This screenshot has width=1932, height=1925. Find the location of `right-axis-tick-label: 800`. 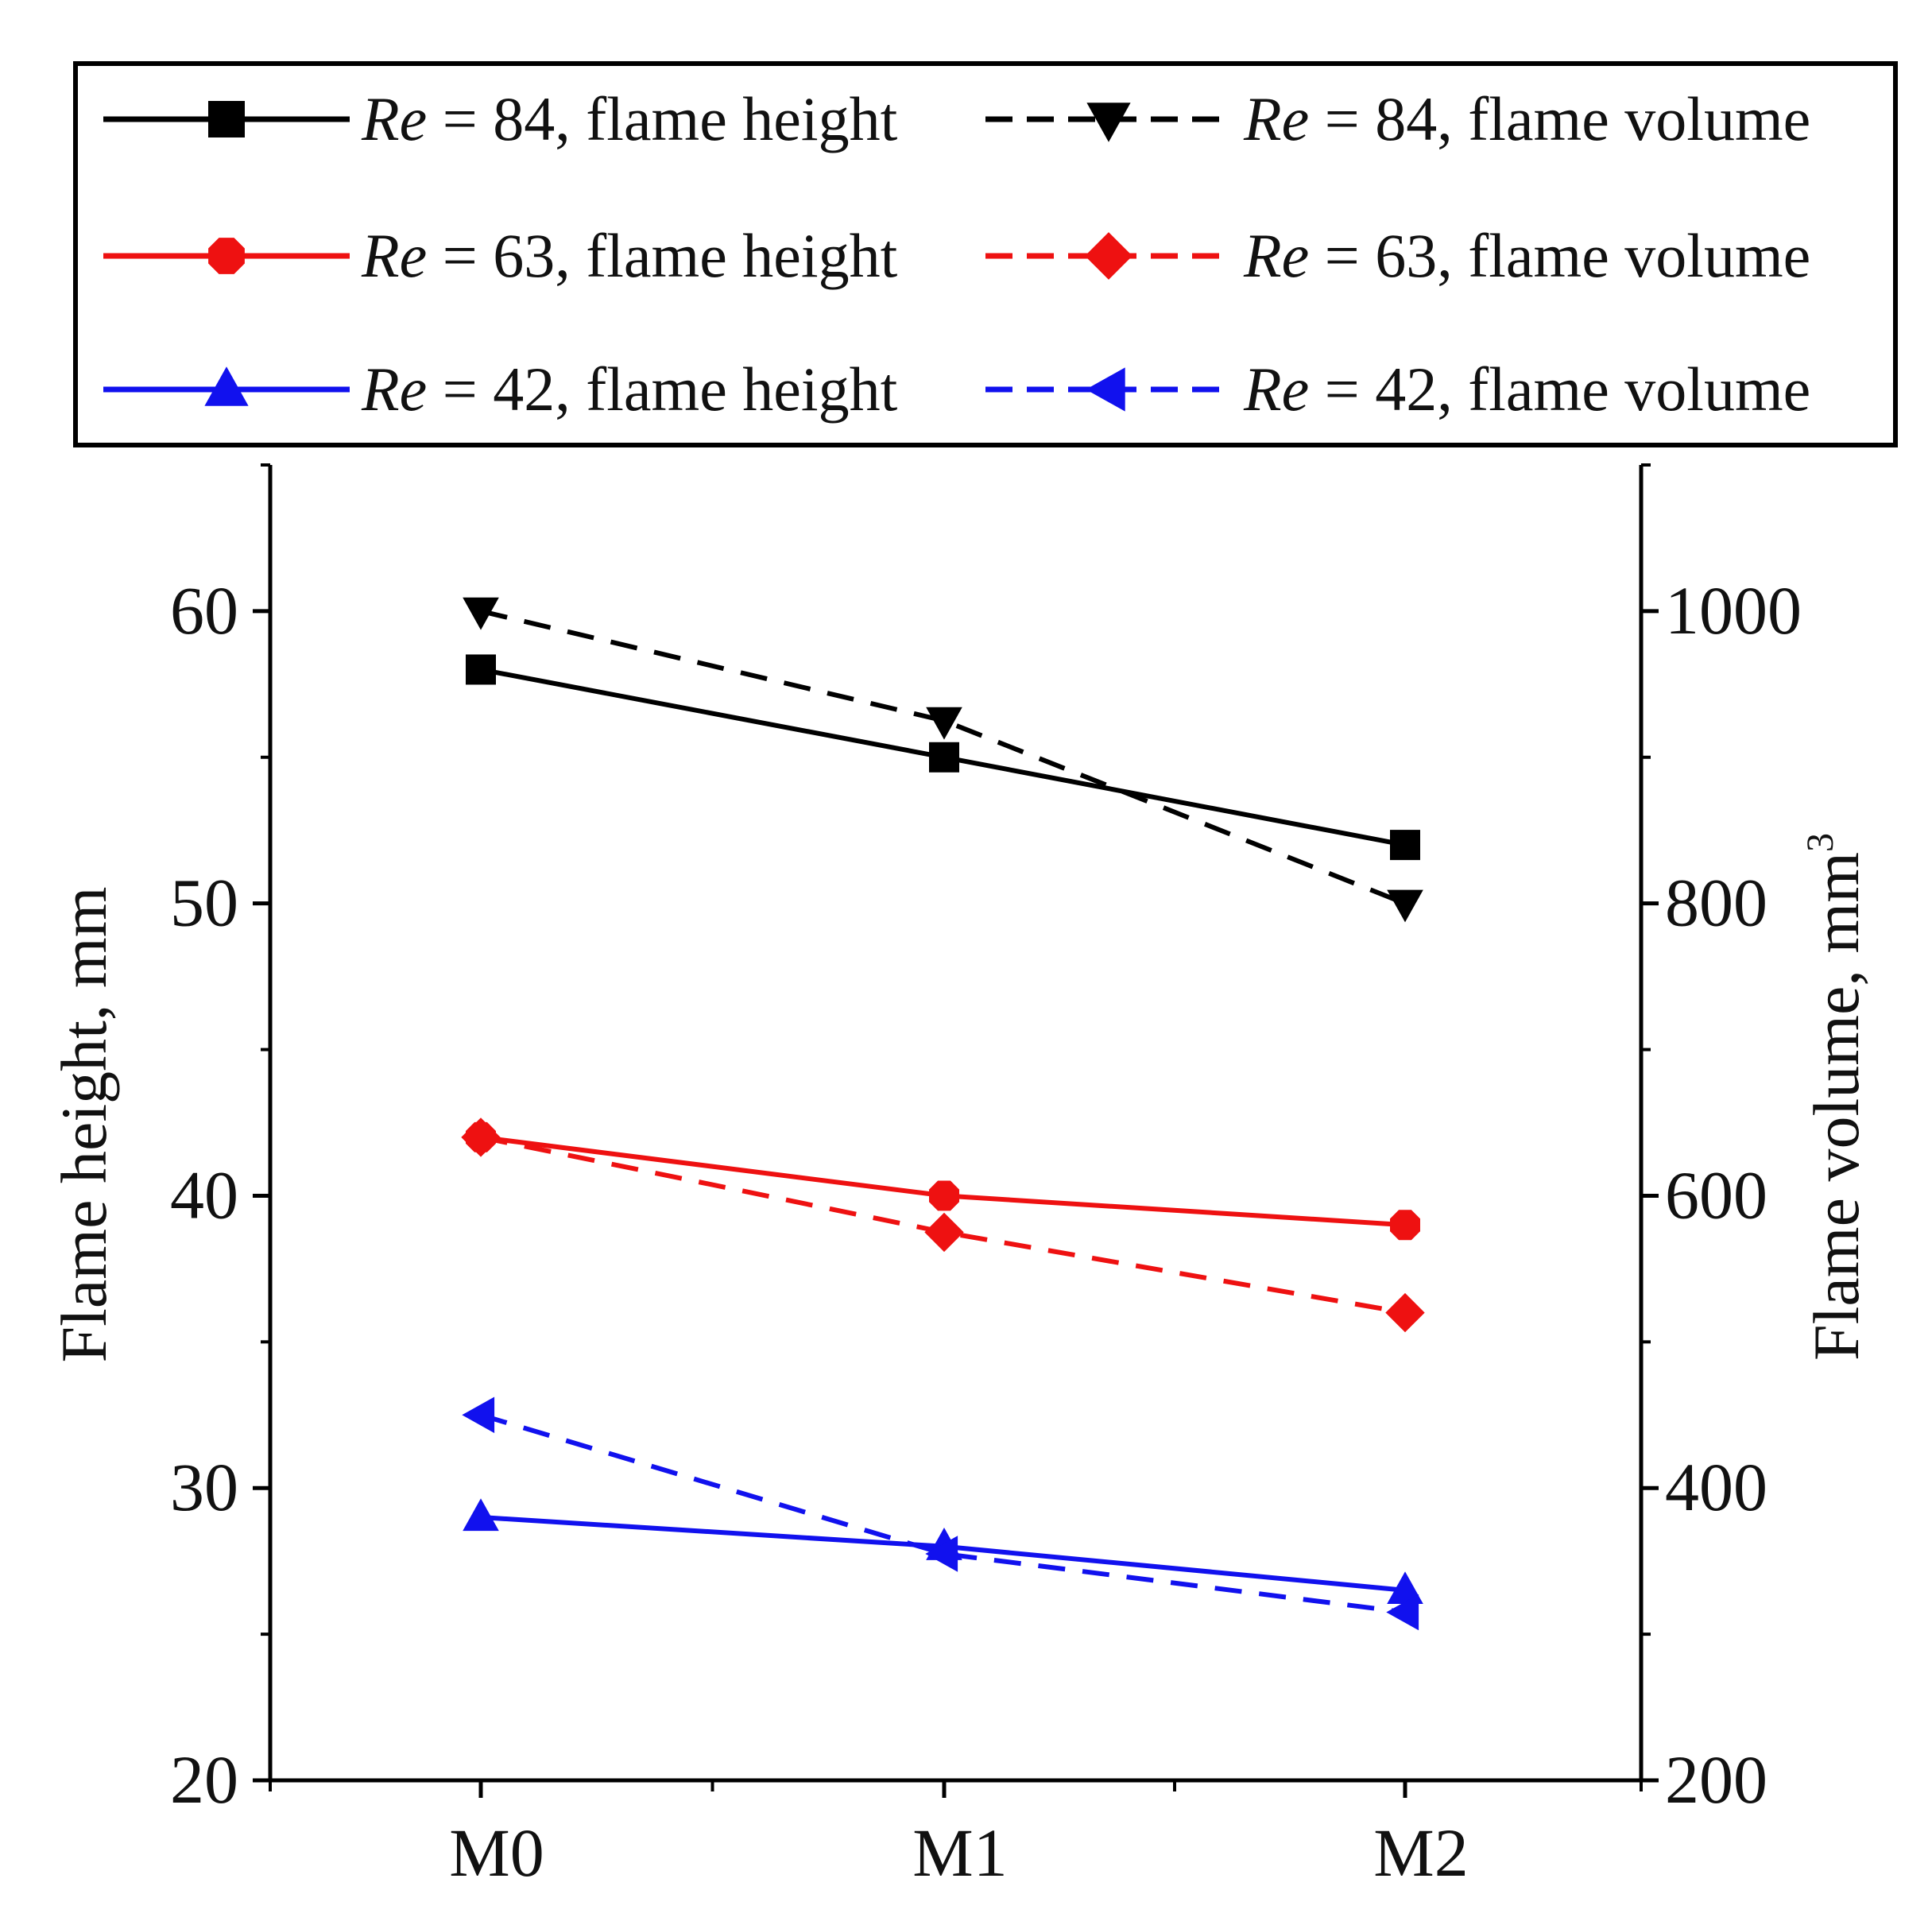

right-axis-tick-label: 800 is located at coordinates (1716, 903).